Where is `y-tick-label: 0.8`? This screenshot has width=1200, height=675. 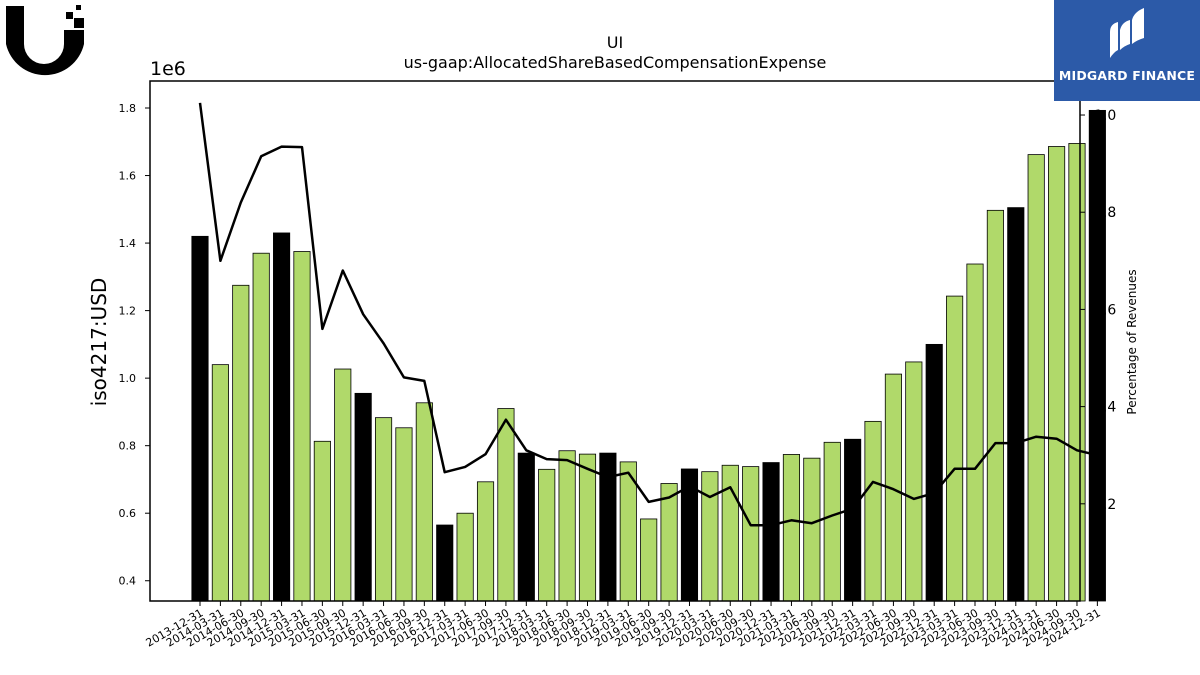 y-tick-label: 0.8 is located at coordinates (128, 446).